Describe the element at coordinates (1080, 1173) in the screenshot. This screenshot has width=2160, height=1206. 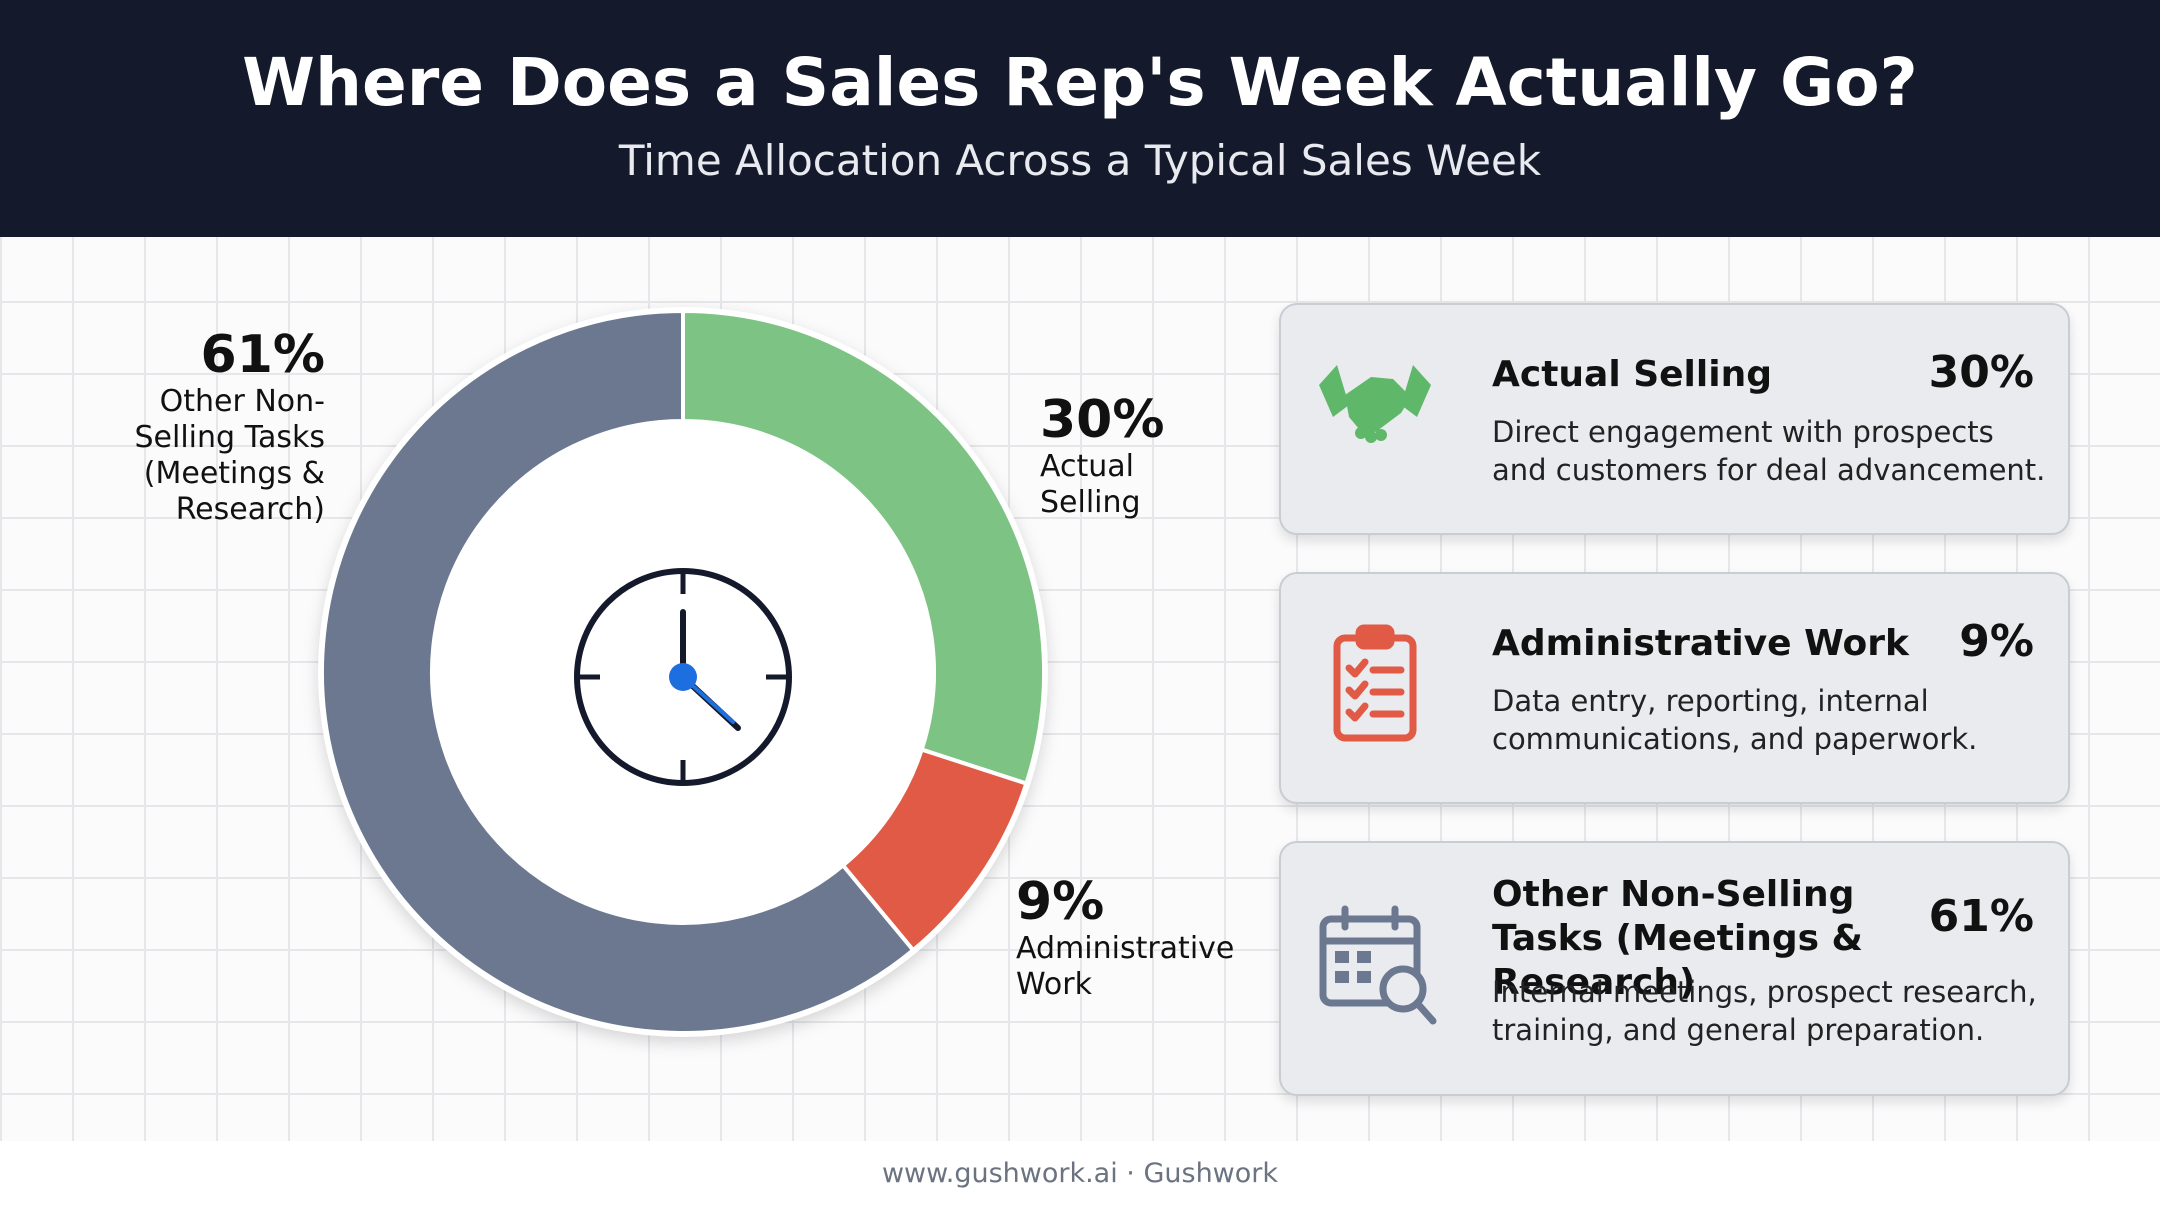
I see `footer: www.gushwork.ai · Gushwork` at that location.